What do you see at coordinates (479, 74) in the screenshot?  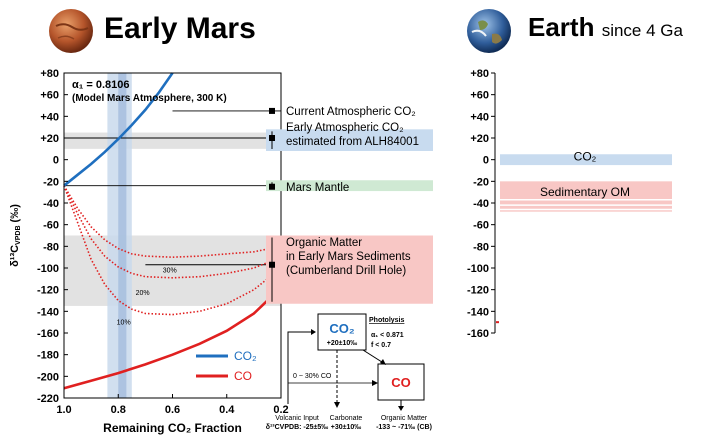 I see `earth-y-tick-label: +80` at bounding box center [479, 74].